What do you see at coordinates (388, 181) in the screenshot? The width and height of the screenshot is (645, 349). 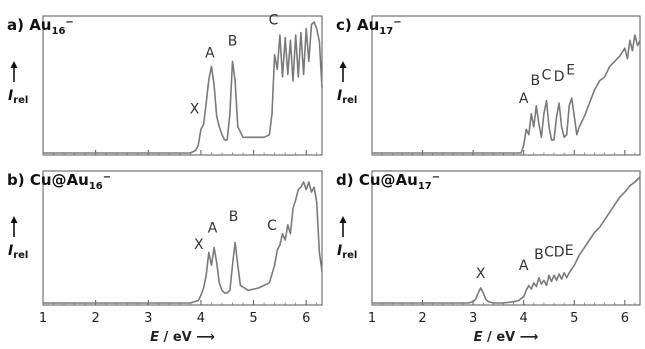 I see `panel-label: d) Cu@Au17−` at bounding box center [388, 181].